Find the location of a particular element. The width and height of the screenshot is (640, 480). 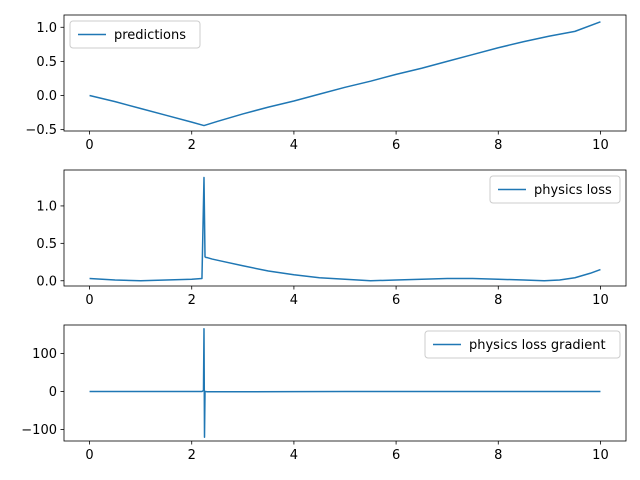

legend-label: physics loss is located at coordinates (573, 190).